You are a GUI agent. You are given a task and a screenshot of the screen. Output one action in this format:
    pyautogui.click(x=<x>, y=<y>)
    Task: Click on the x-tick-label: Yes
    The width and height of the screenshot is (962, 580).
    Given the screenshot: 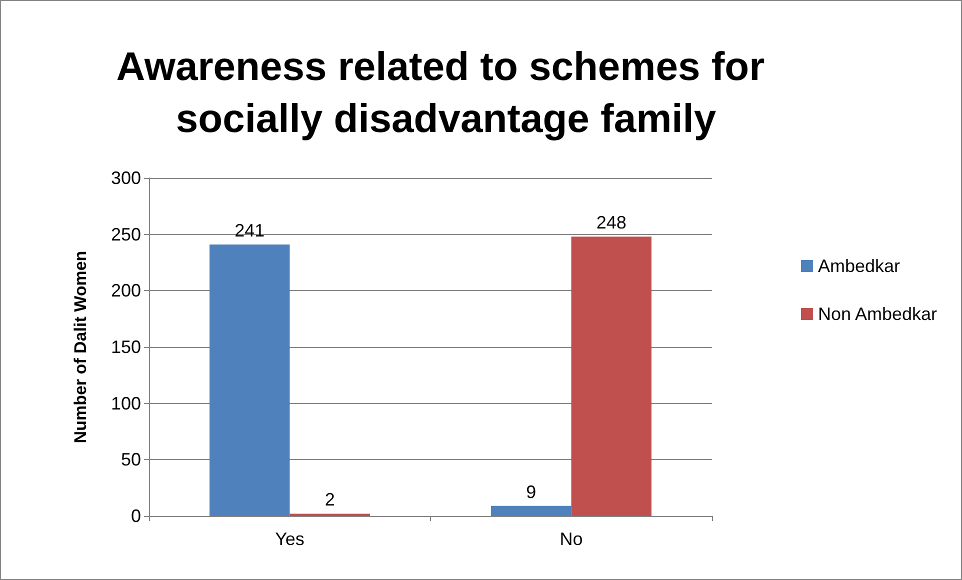 What is the action you would take?
    pyautogui.click(x=289, y=539)
    